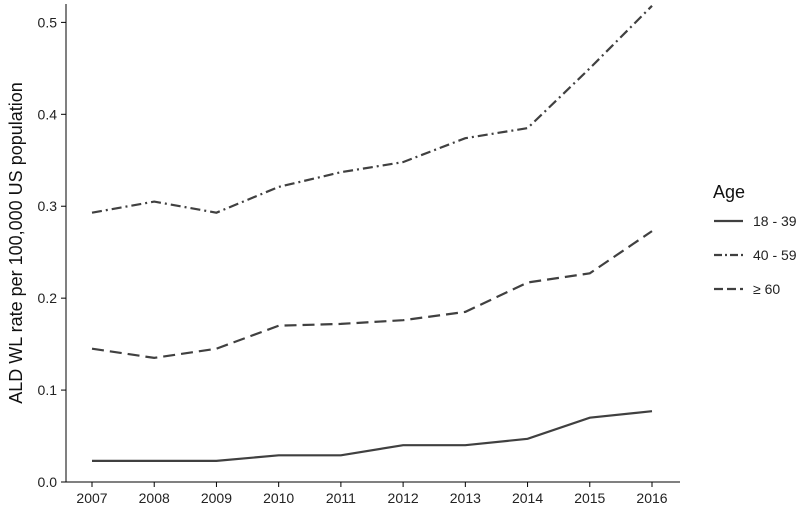 The width and height of the screenshot is (800, 505). What do you see at coordinates (278, 497) in the screenshot?
I see `x-tick-label: 2010` at bounding box center [278, 497].